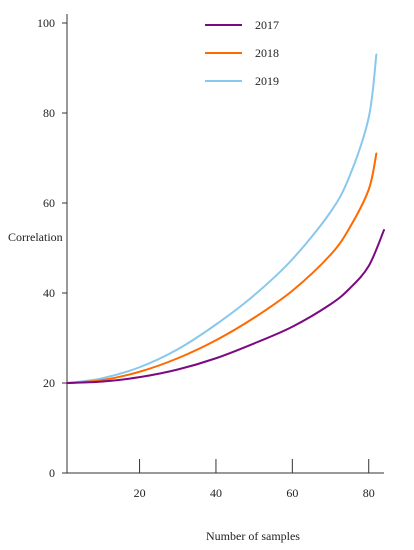 The width and height of the screenshot is (414, 550). What do you see at coordinates (369, 493) in the screenshot?
I see `x-tick-label: 80` at bounding box center [369, 493].